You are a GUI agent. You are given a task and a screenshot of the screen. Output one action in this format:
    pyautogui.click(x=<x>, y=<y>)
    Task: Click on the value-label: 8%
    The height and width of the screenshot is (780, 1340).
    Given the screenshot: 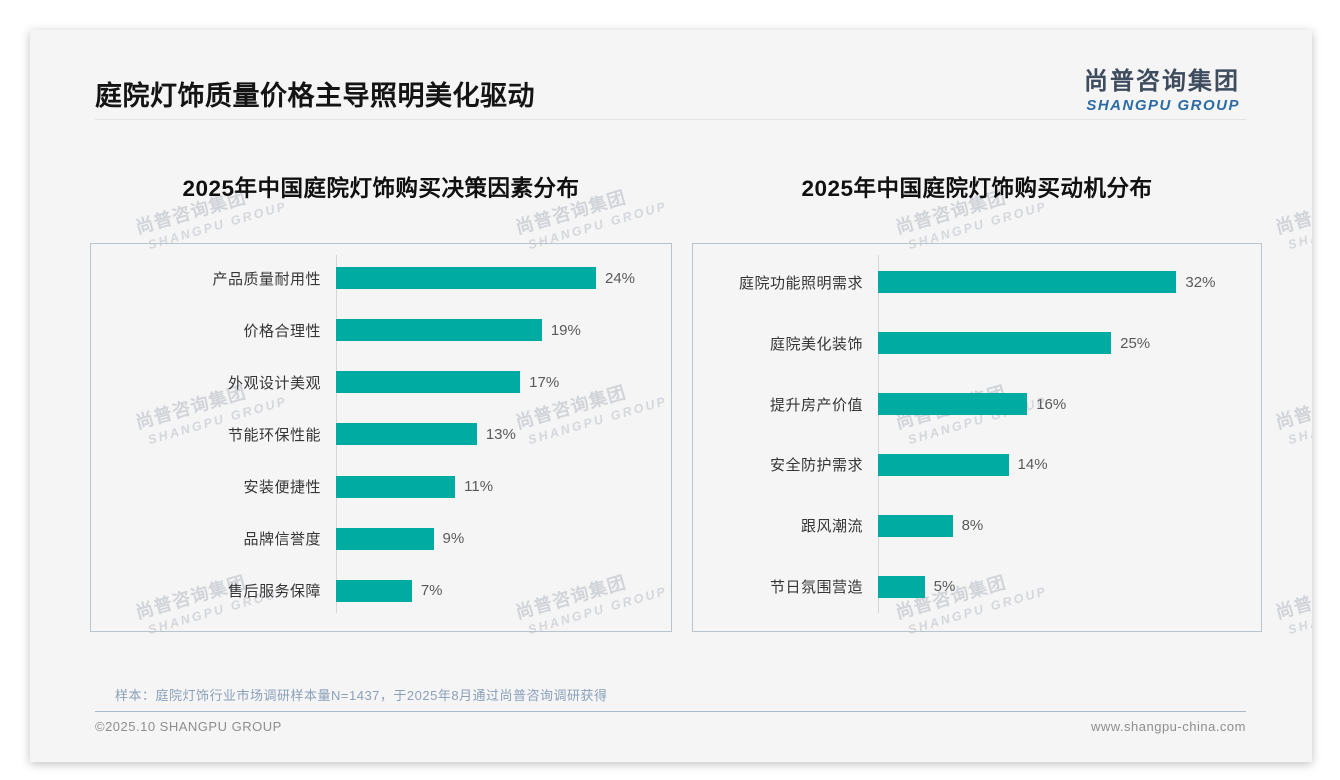 What is the action you would take?
    pyautogui.click(x=972, y=526)
    